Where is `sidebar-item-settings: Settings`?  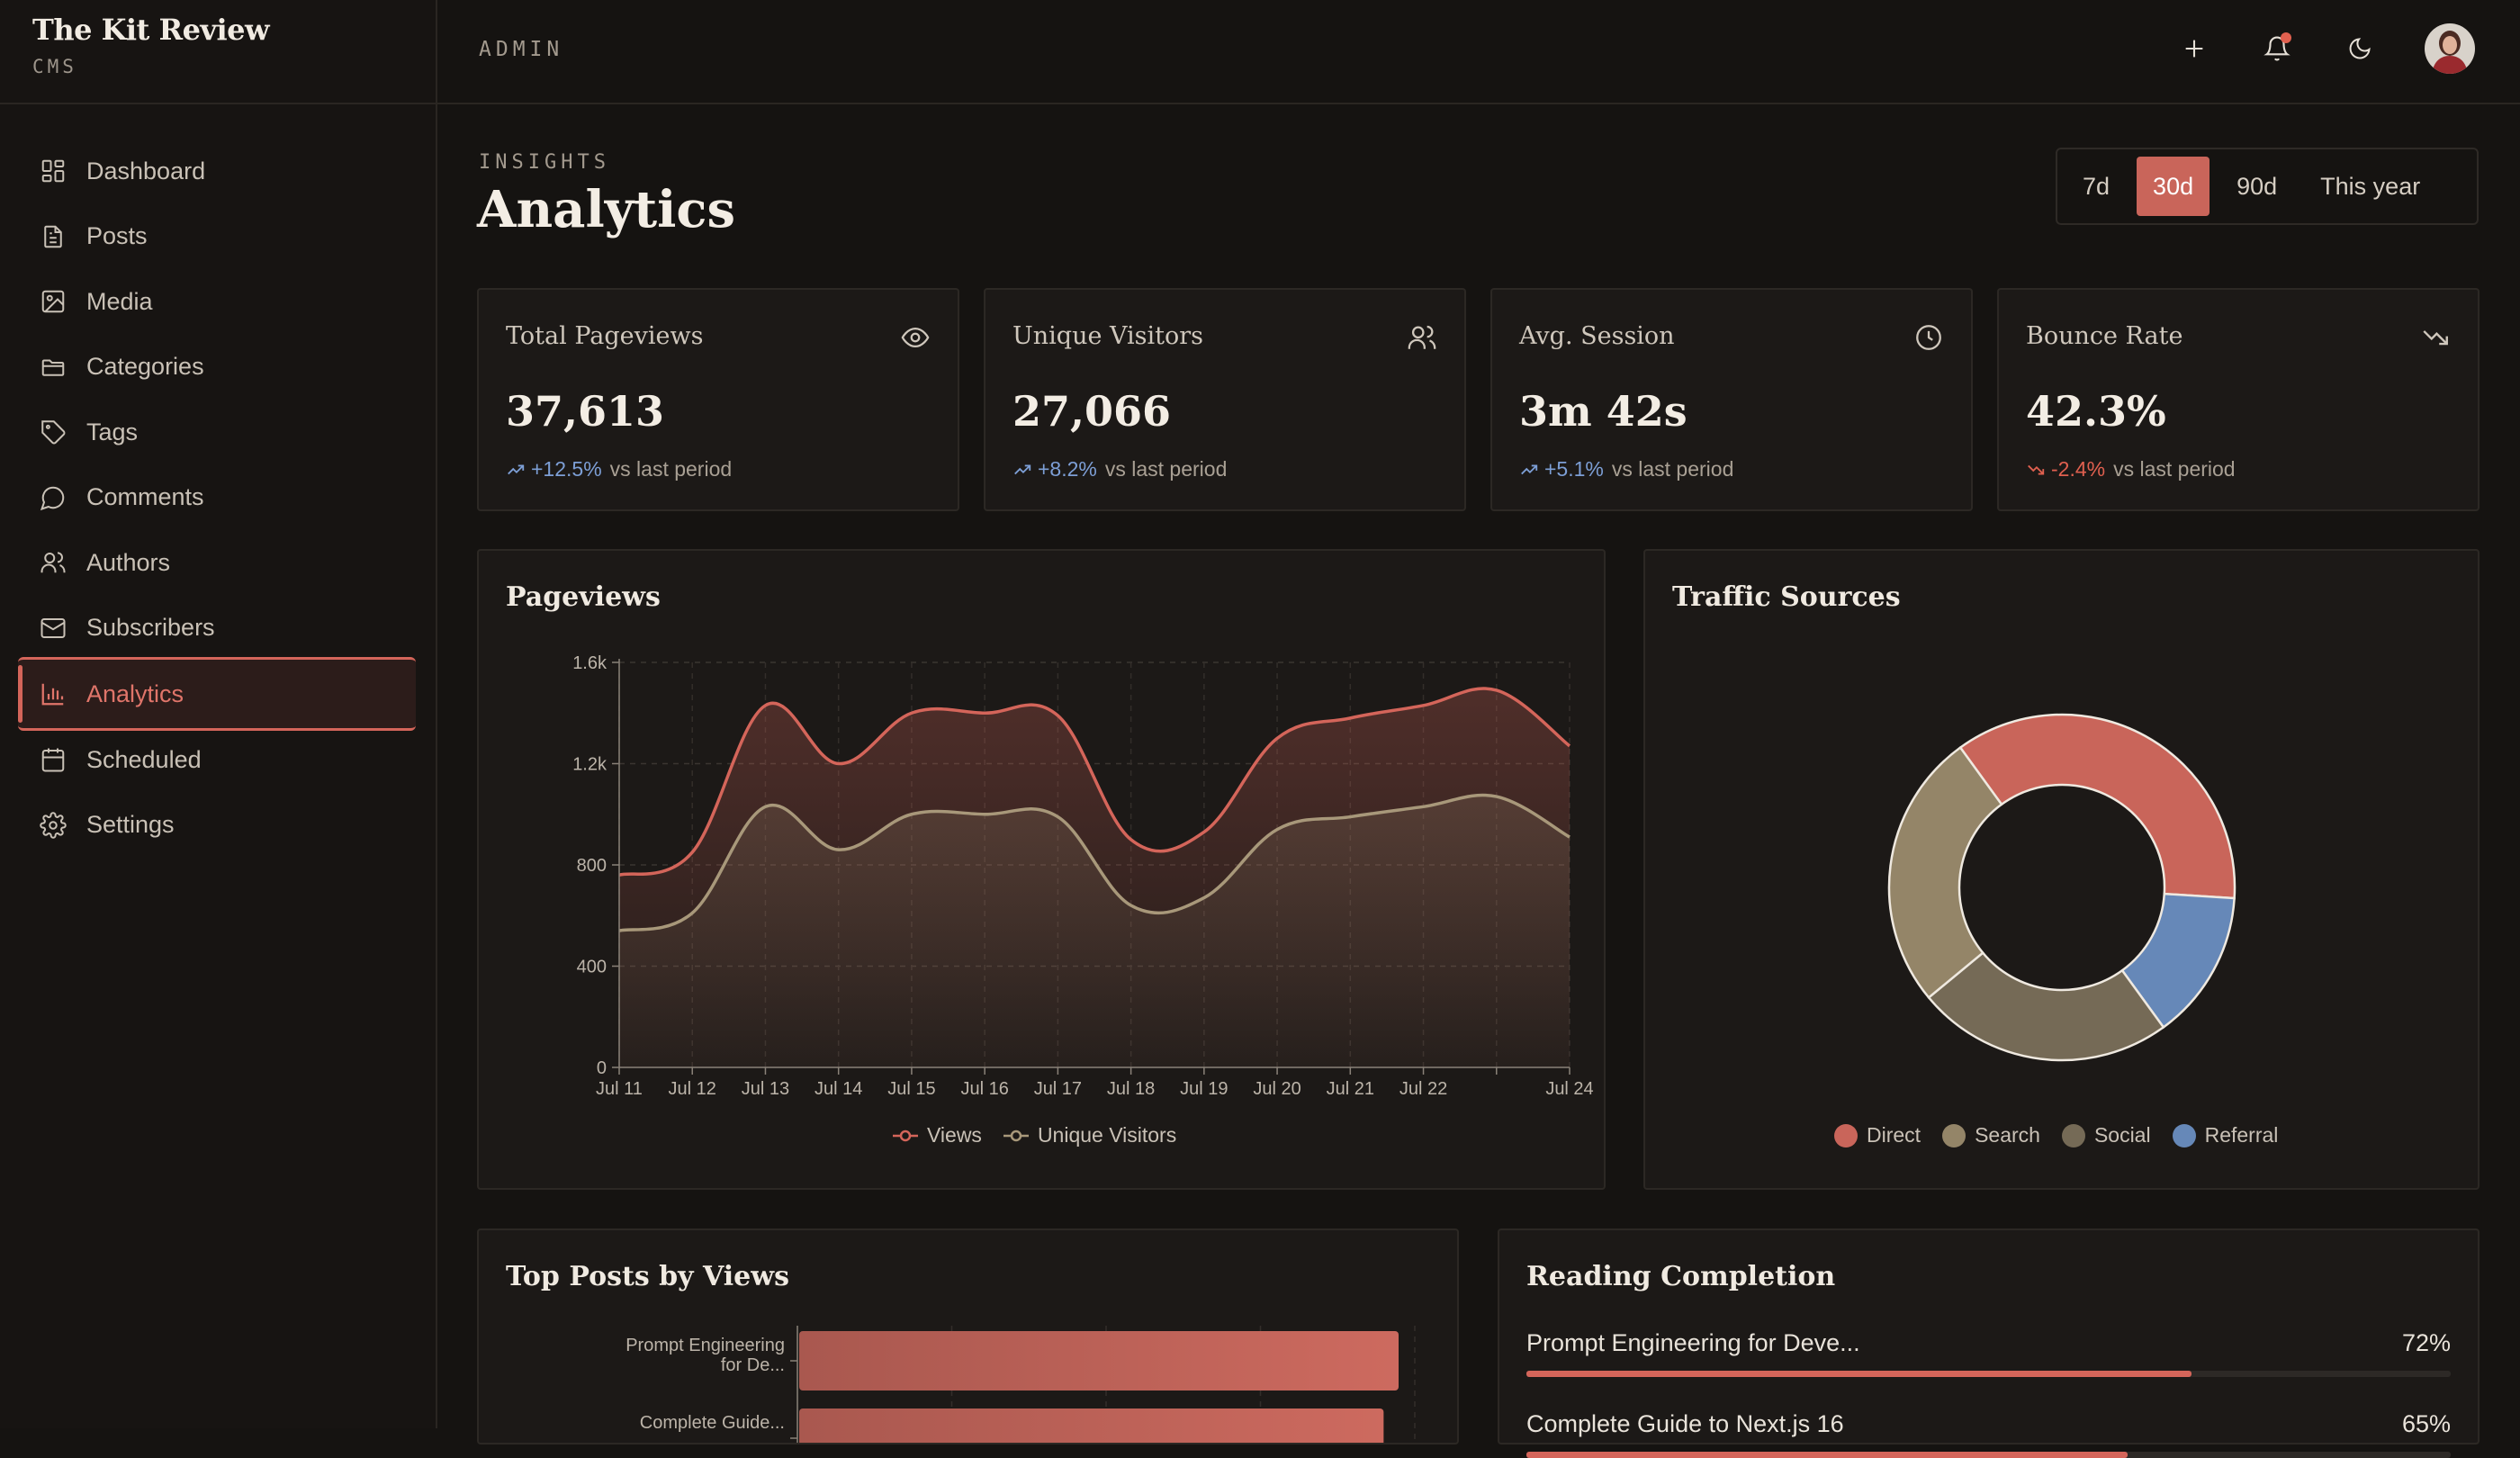
sidebar-item-settings: Settings is located at coordinates (217, 826).